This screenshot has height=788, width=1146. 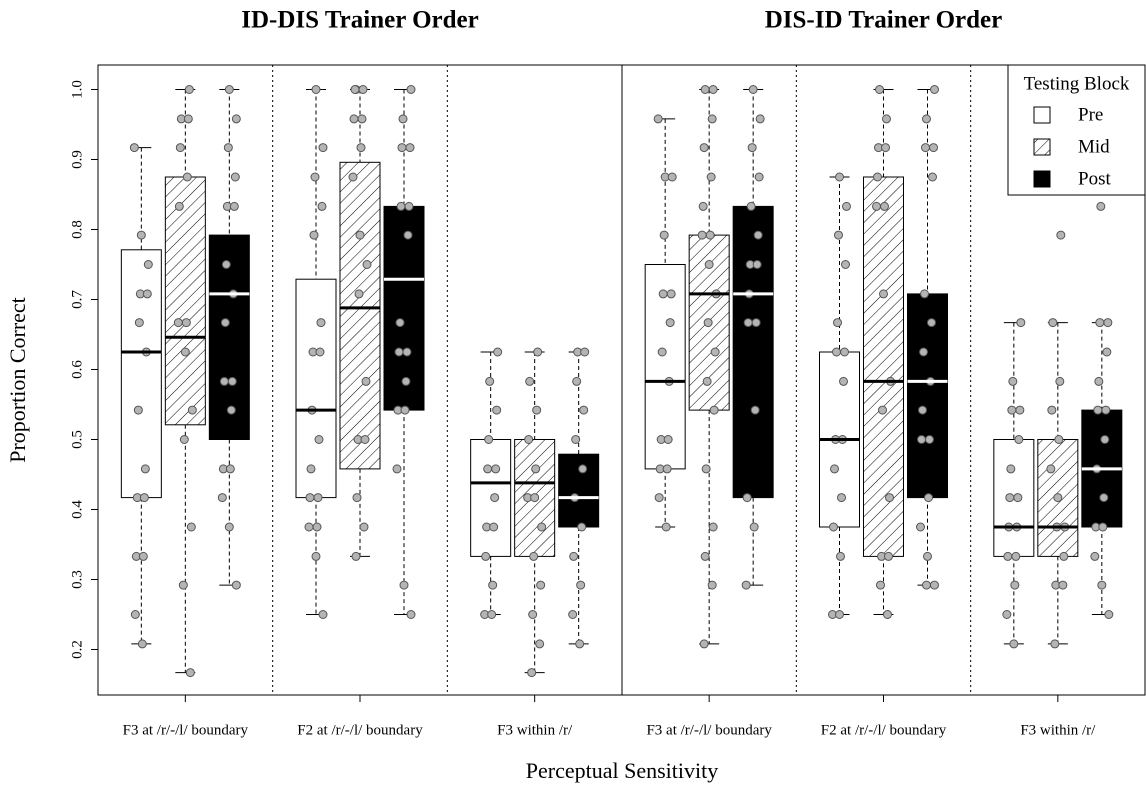 I want to click on legend-title: Testing Block, so click(x=1077, y=83).